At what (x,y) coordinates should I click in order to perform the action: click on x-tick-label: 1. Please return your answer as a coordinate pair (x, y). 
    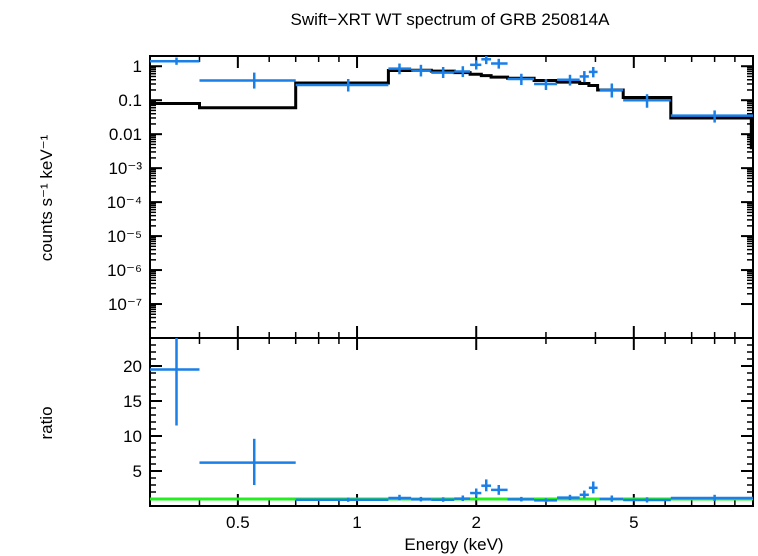
    Looking at the image, I should click on (356, 522).